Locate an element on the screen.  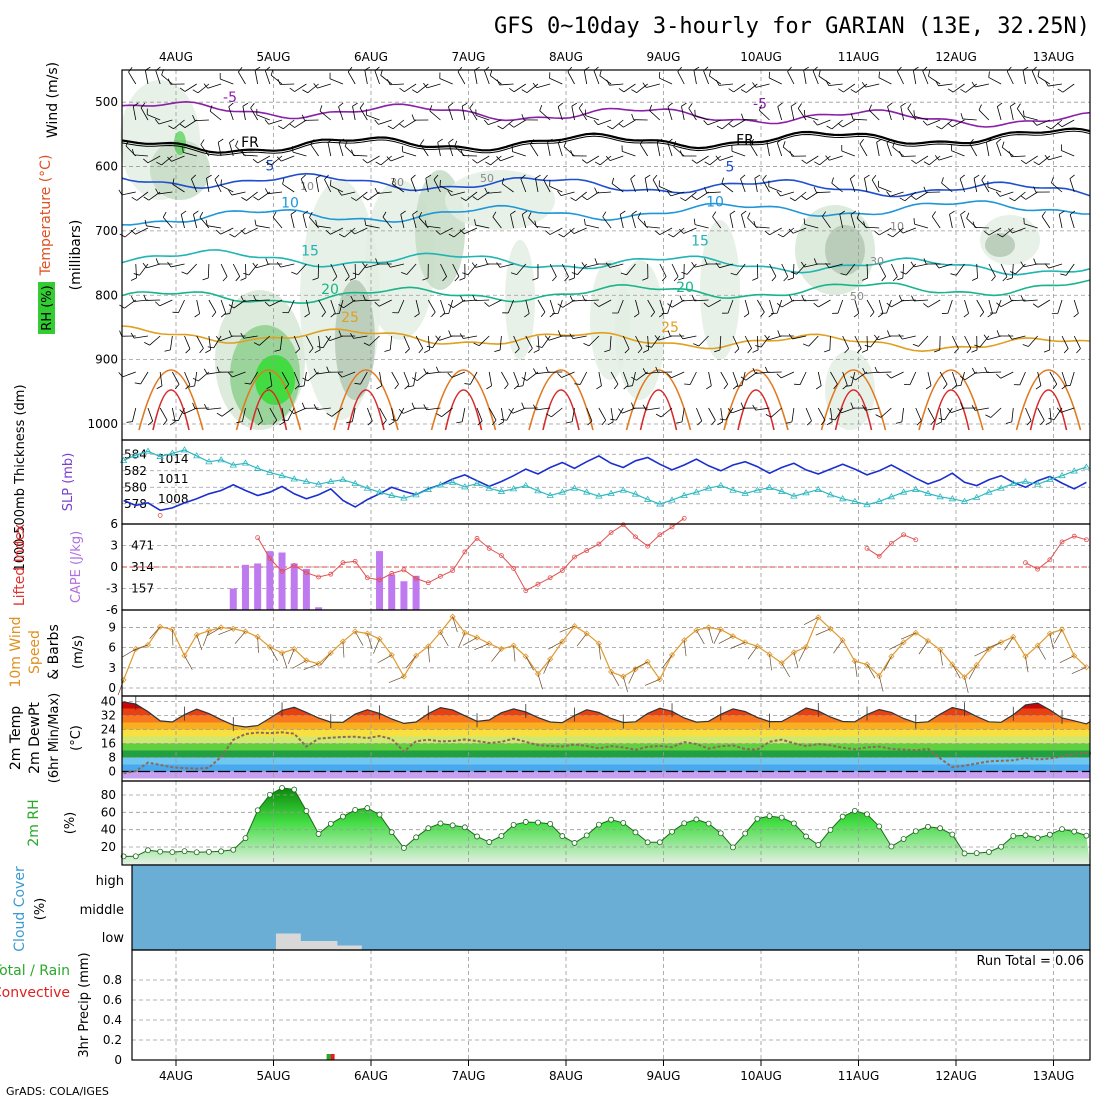
wind-axis-label: Wind (m/s) is located at coordinates (53, 100).